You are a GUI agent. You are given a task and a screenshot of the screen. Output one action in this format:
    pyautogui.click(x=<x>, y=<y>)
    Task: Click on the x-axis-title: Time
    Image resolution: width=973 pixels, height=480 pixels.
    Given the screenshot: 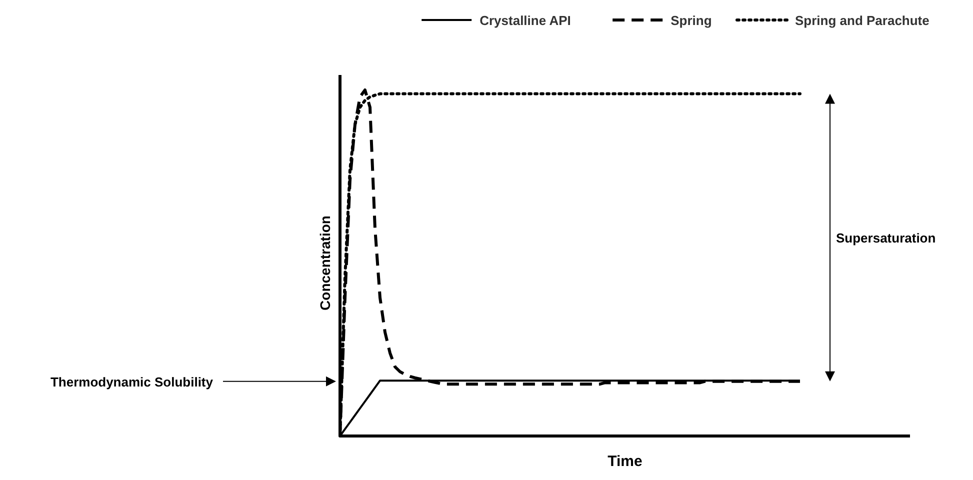 What is the action you would take?
    pyautogui.click(x=625, y=461)
    